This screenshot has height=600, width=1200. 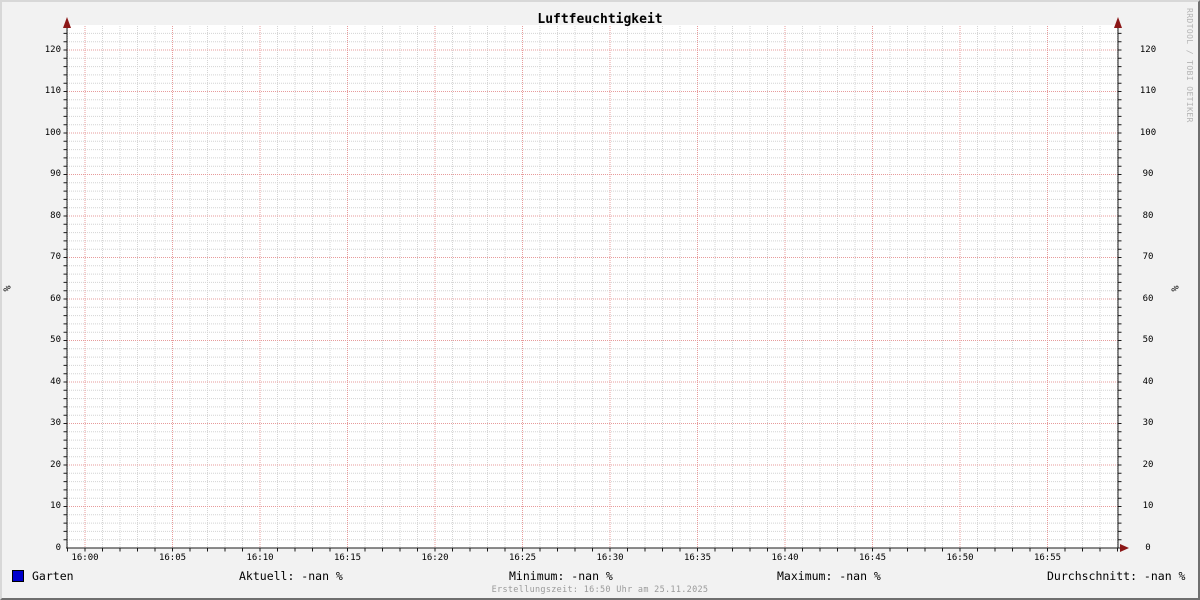 I want to click on x-tick-label: 16:45, so click(x=872, y=558).